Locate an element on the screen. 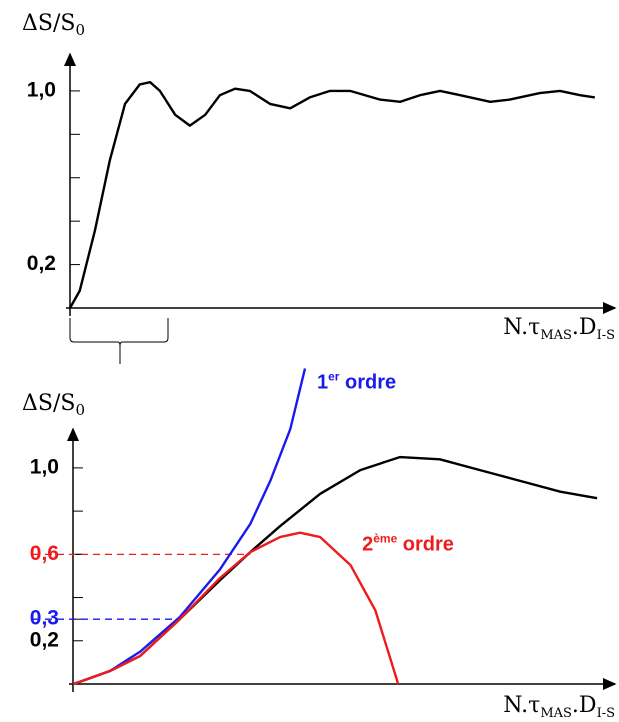 The width and height of the screenshot is (619, 722). y-tick-label: 0,3 is located at coordinates (44, 618).